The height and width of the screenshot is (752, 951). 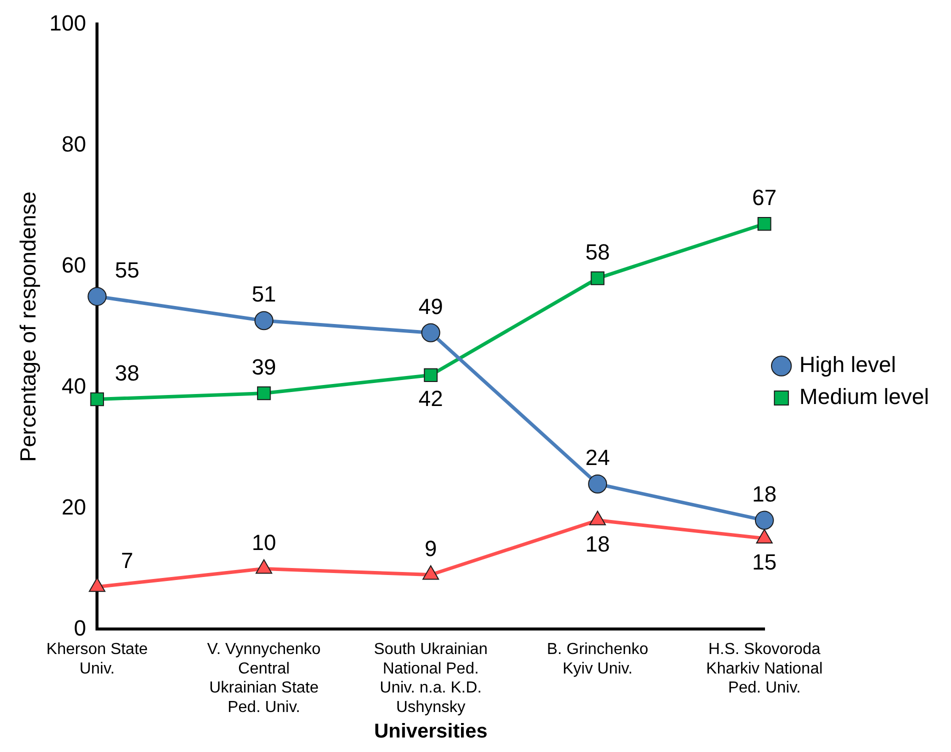 What do you see at coordinates (597, 457) in the screenshot?
I see `data-label: 24` at bounding box center [597, 457].